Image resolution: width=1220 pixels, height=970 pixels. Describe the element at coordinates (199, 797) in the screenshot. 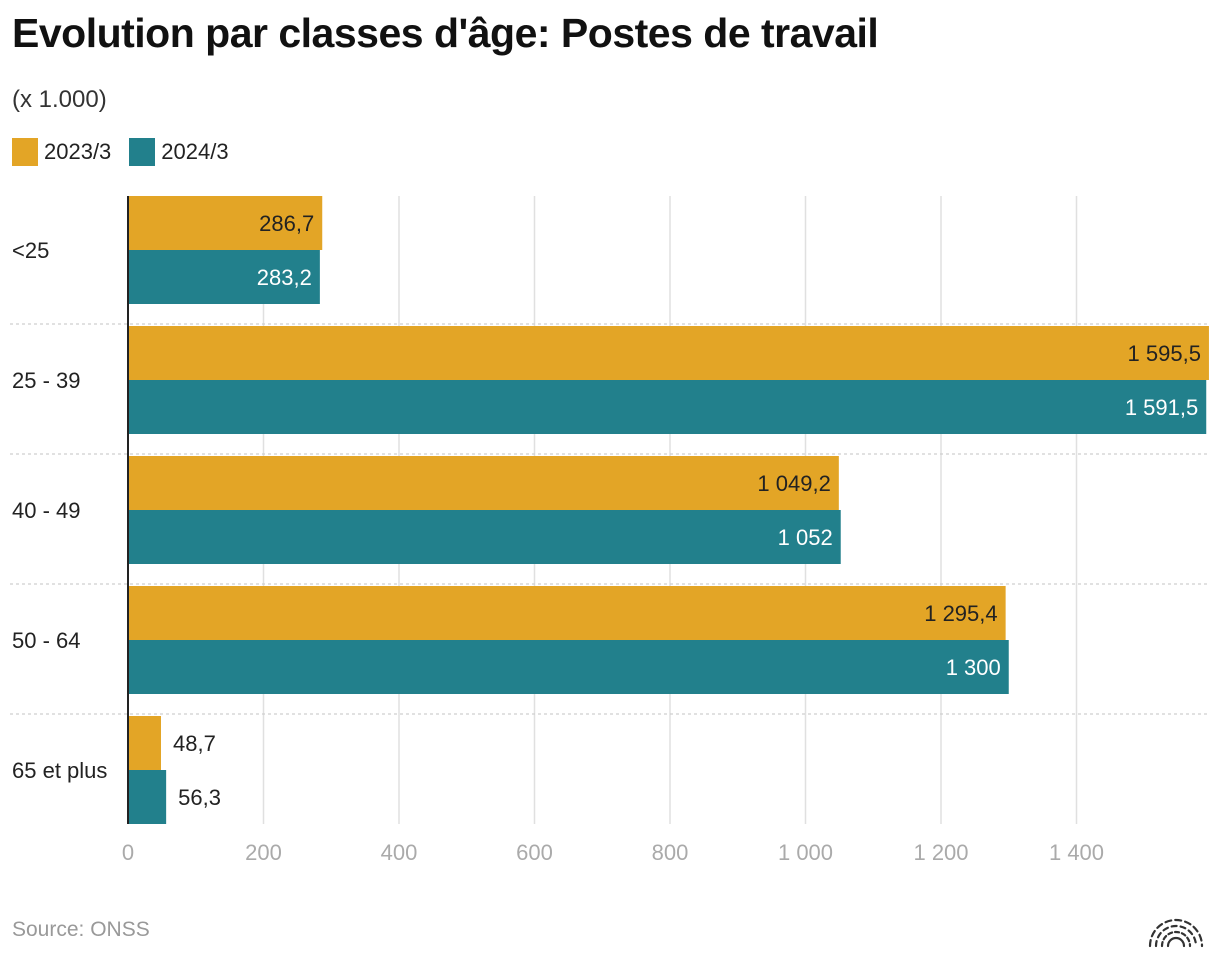

I see `data-label: 56,3` at that location.